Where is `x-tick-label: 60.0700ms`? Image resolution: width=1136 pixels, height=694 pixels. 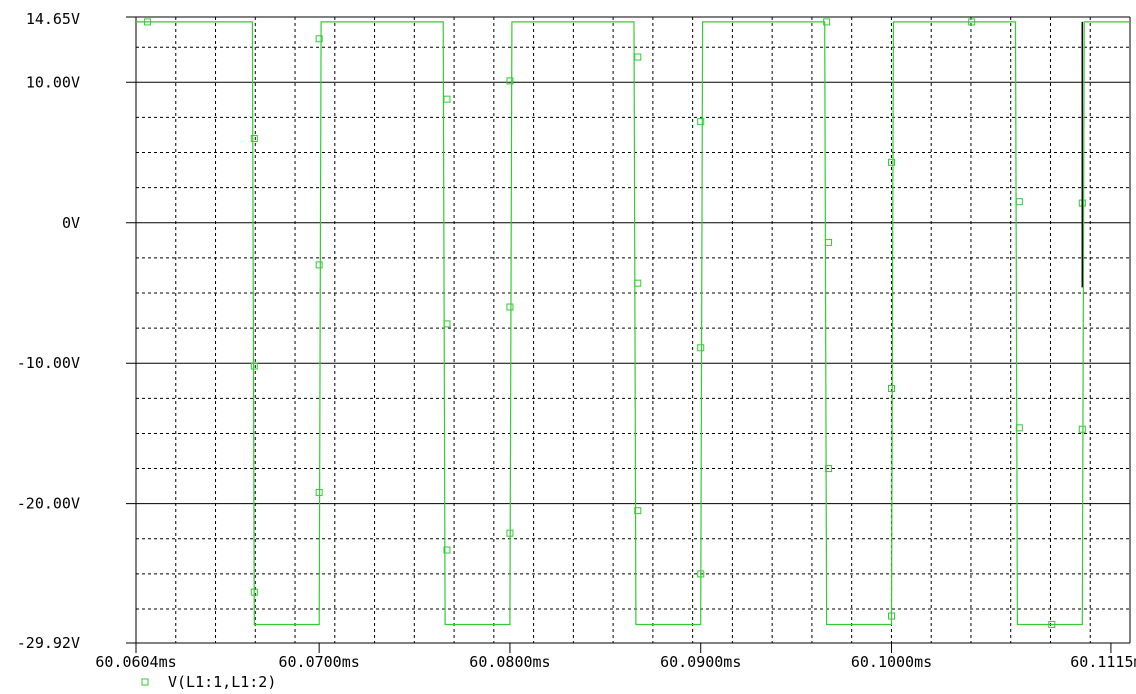 x-tick-label: 60.0700ms is located at coordinates (319, 662).